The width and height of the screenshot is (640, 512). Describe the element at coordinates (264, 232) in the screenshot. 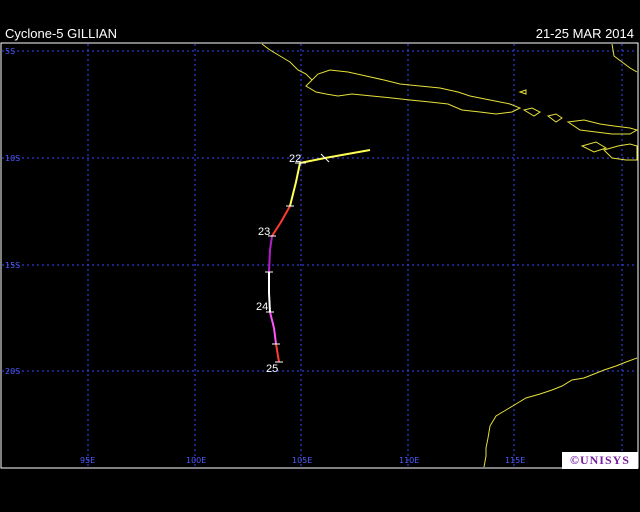

I see `day-label-23: 23` at that location.